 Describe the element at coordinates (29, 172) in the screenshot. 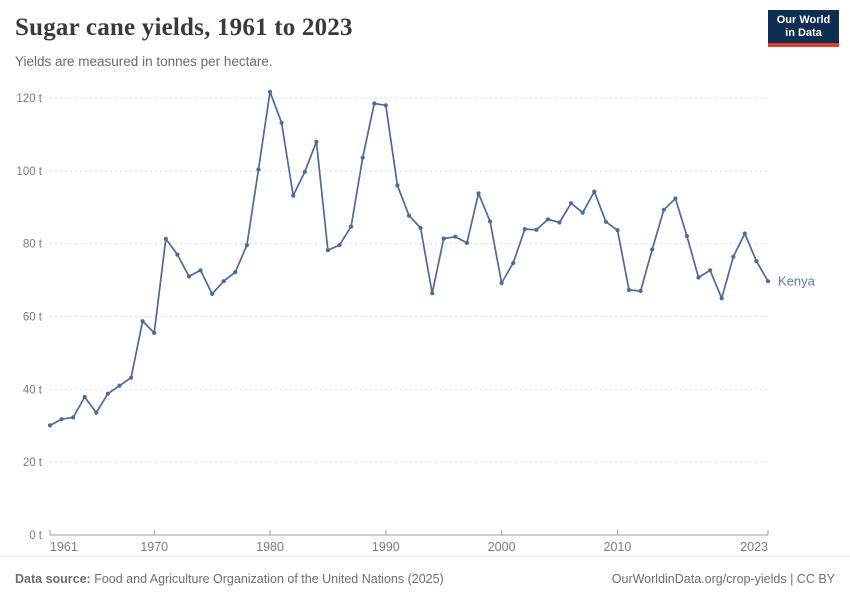

I see `y-axis-tick-label: 100 t` at that location.